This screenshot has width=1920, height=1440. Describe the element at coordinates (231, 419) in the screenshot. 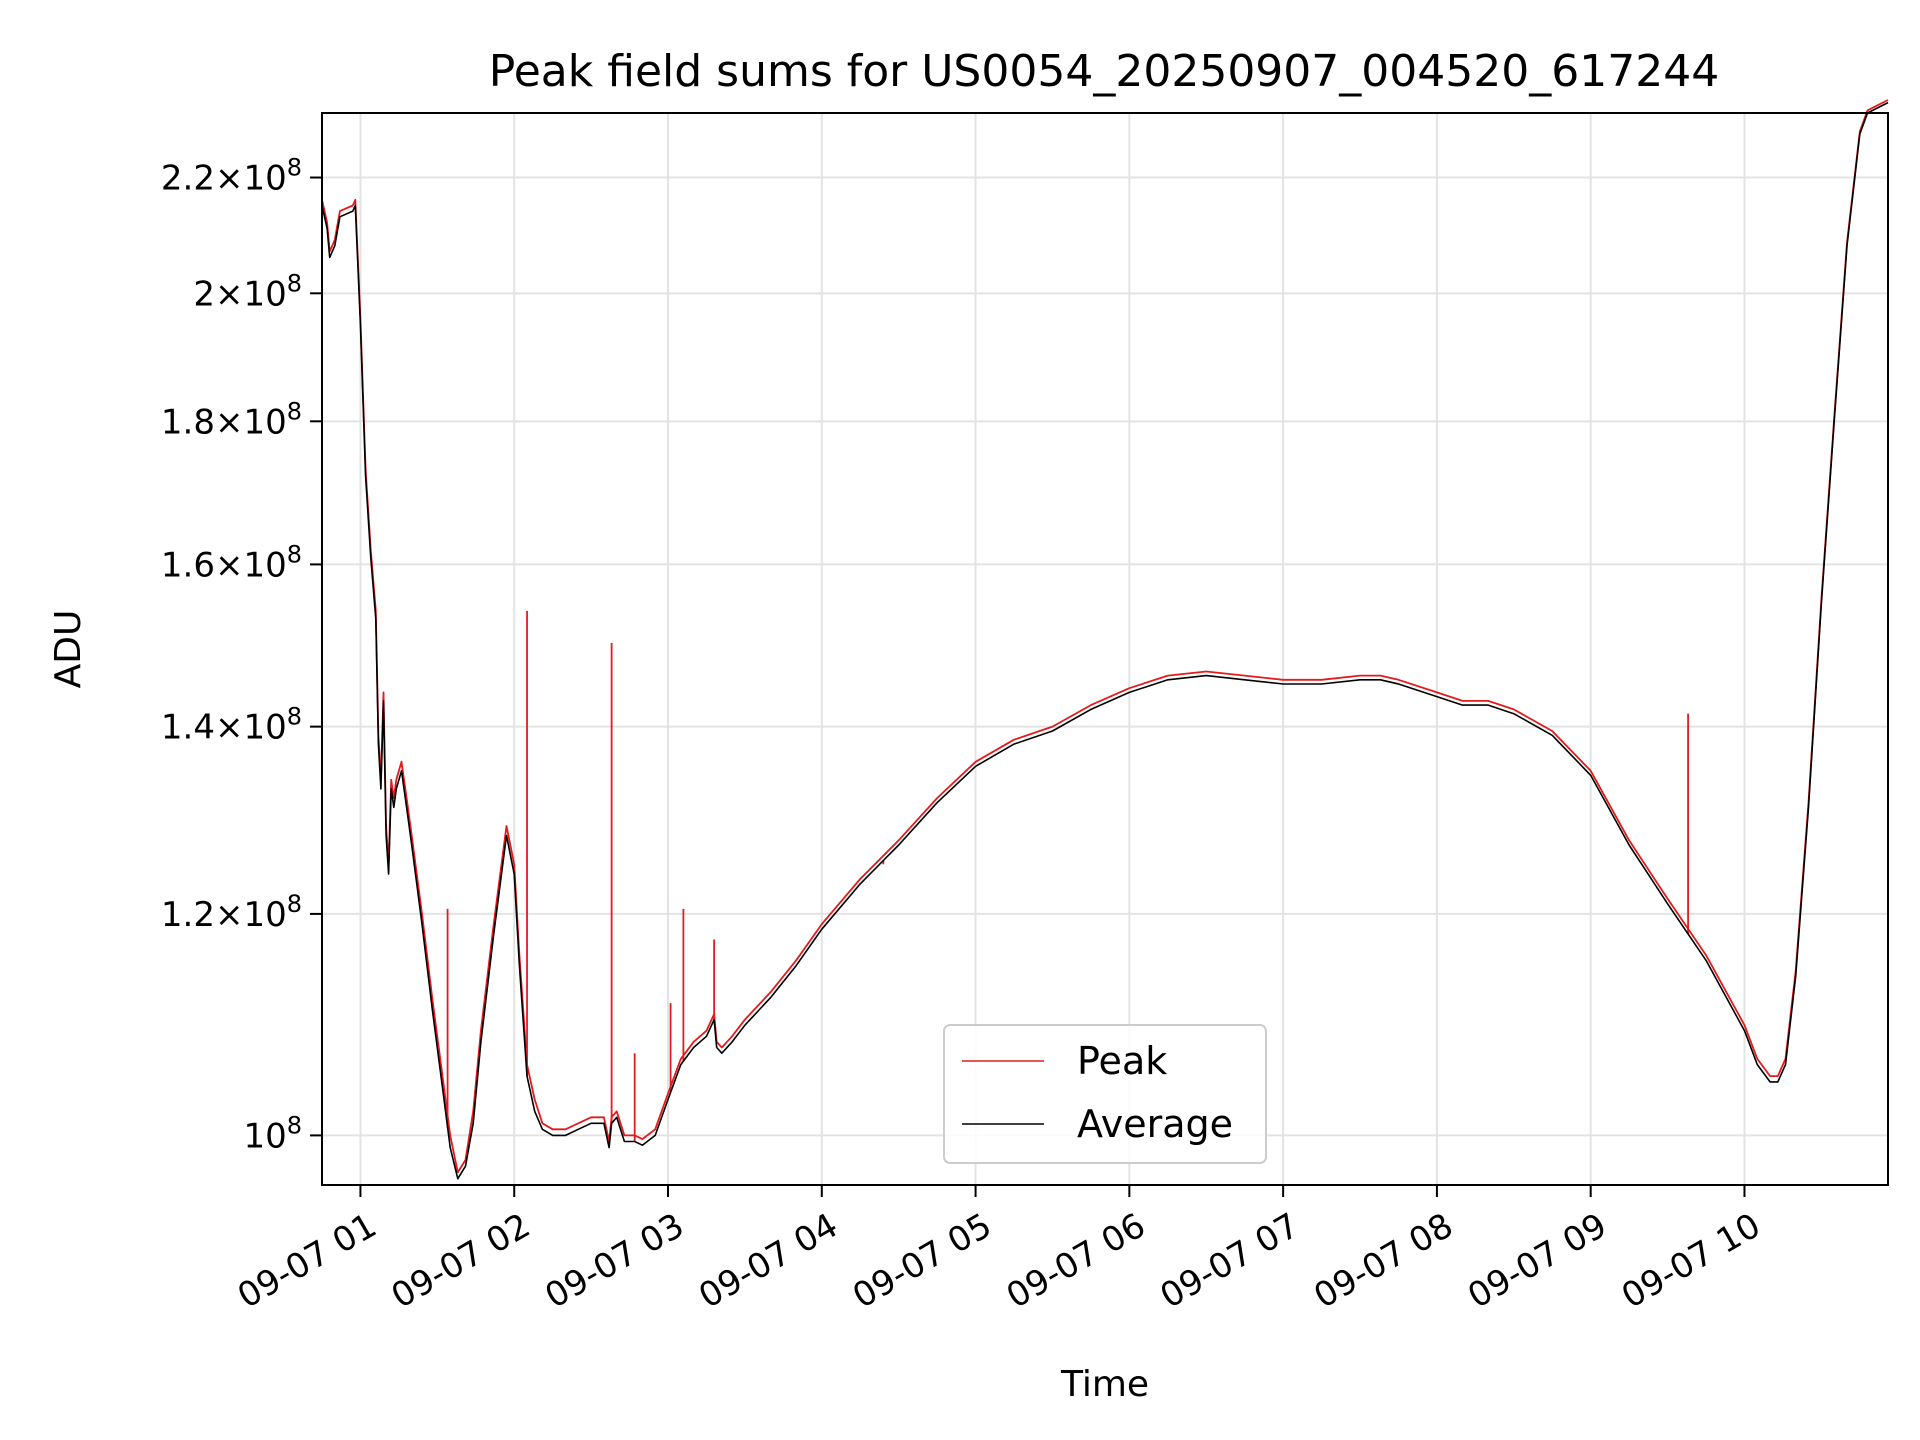

I see `y-tick-label: 1.8×108` at that location.